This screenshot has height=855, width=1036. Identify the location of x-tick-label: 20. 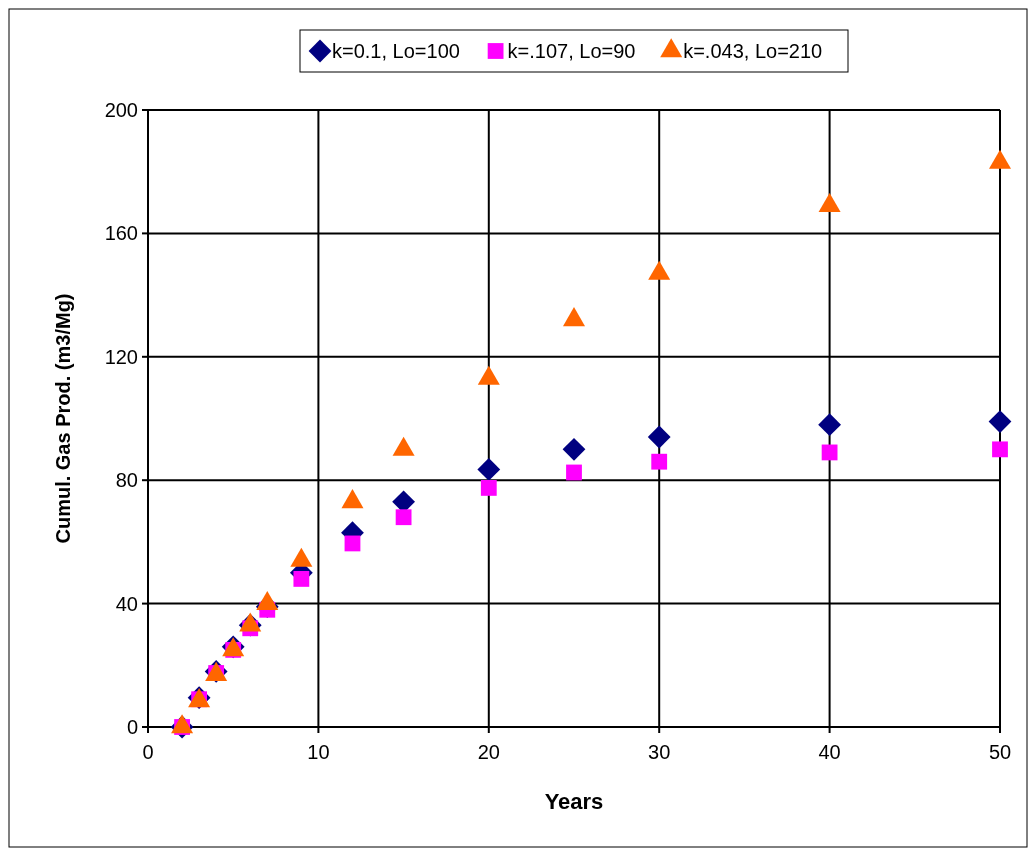
(488, 752).